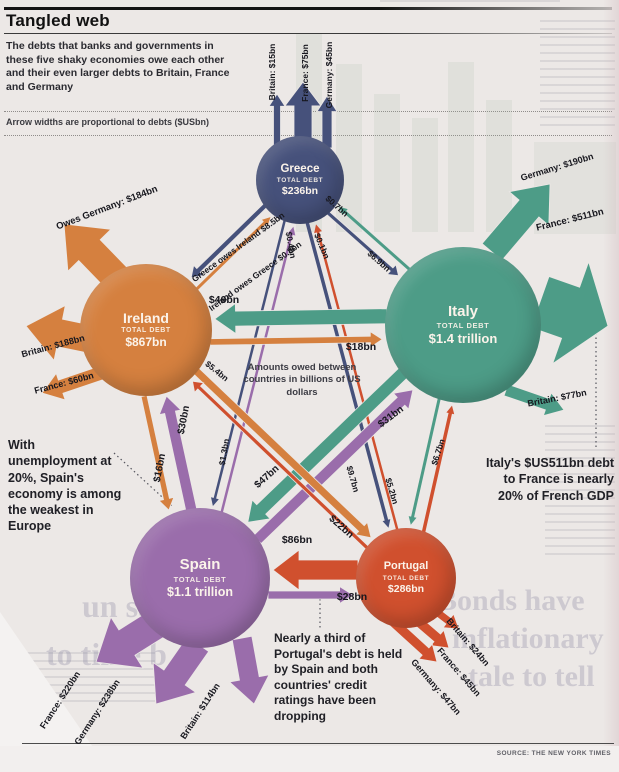  What do you see at coordinates (300, 168) in the screenshot?
I see `node-greece-name: Greece` at bounding box center [300, 168].